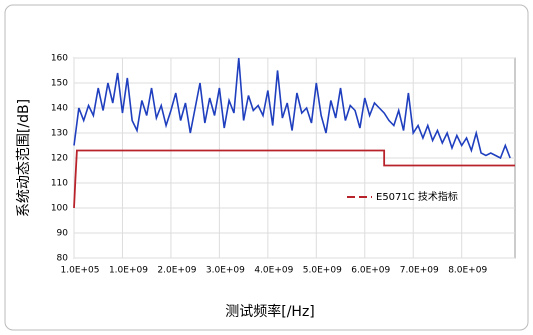  I want to click on x-tick-label: 5.0E+09, so click(322, 271).